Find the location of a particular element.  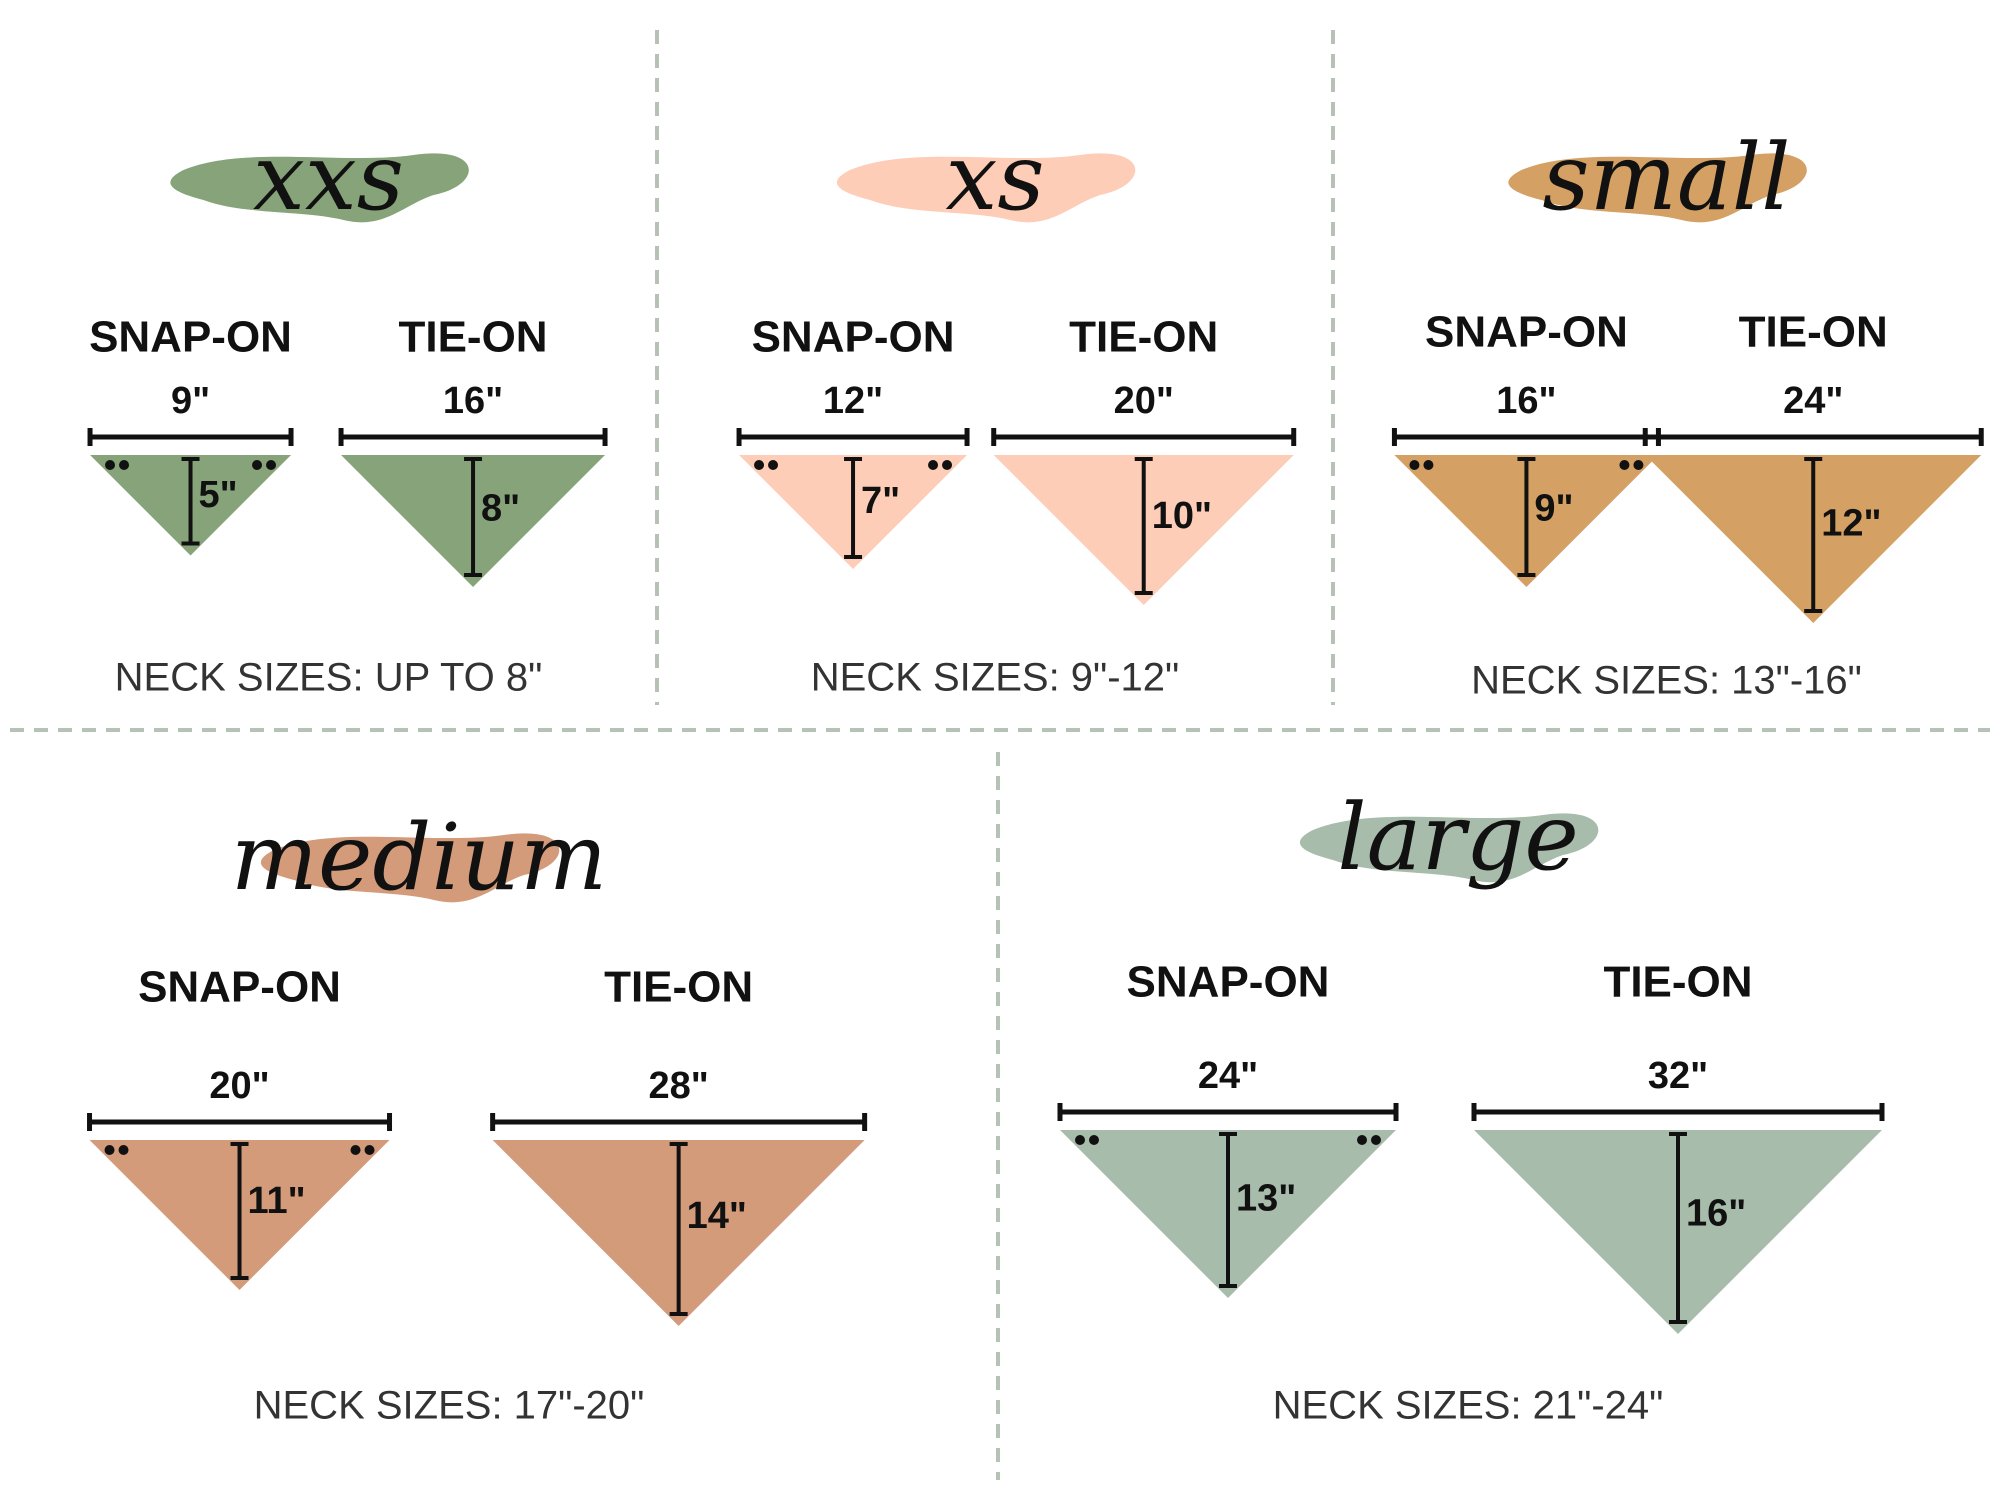

size-title: xs is located at coordinates (994, 177).